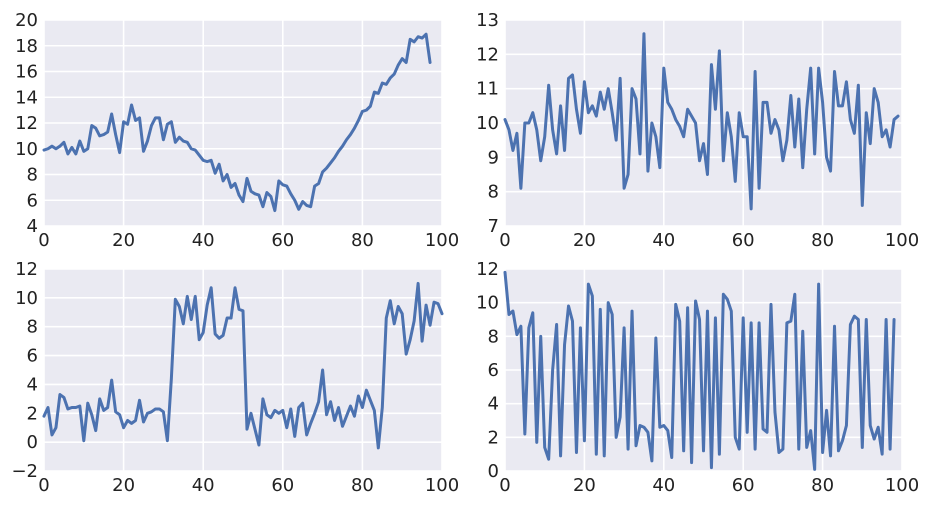  I want to click on y-tick-label-top-right-5: 12, so click(487, 54).